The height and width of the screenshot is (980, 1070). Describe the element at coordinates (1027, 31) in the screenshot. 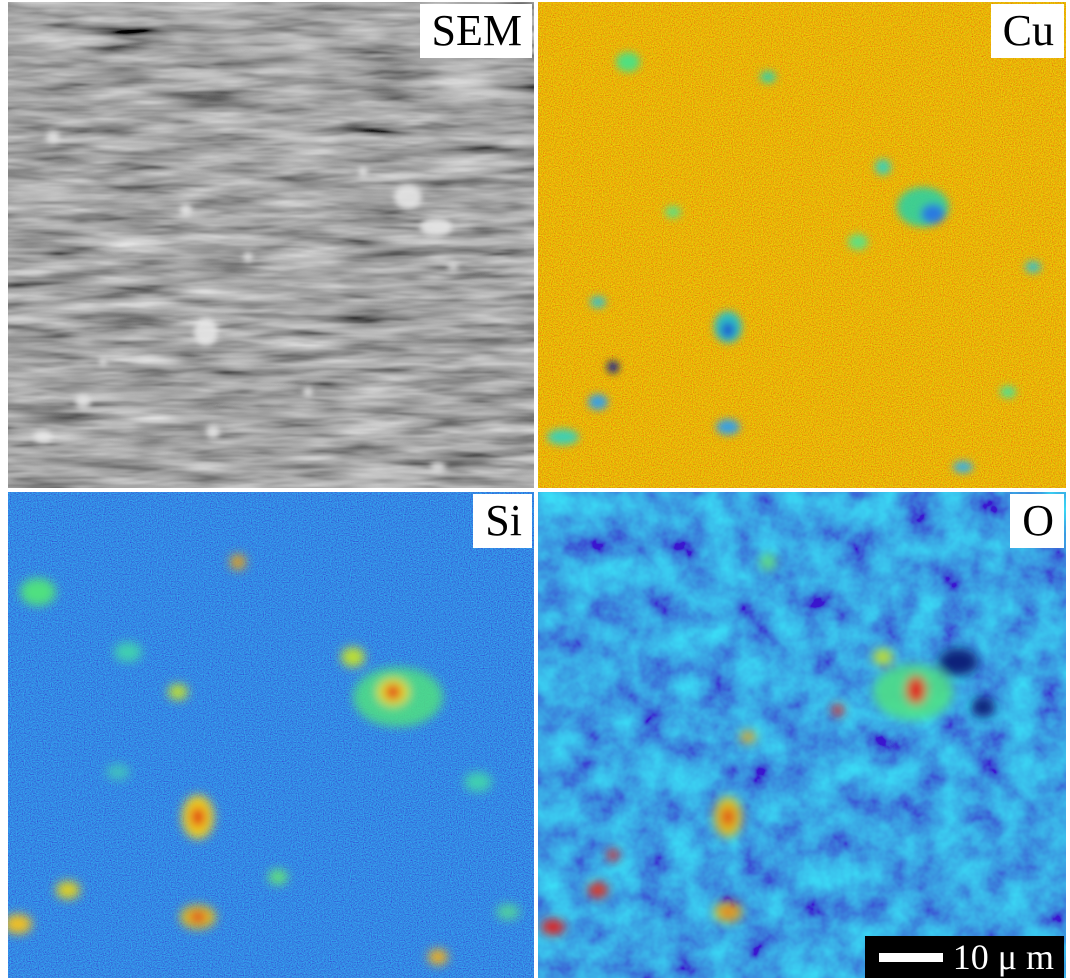

I see `cu-label: Cu` at that location.